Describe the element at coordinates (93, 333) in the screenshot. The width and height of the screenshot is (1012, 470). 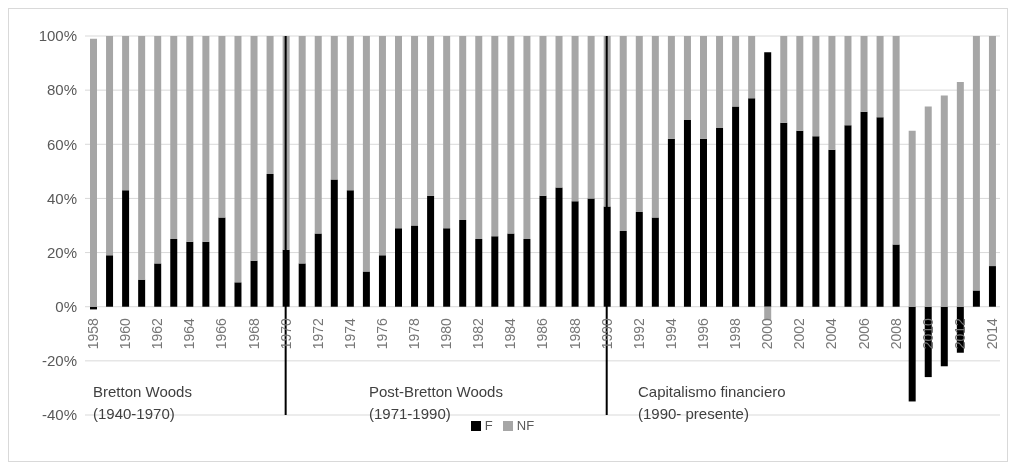
I see `x-tick-label: 1958` at that location.